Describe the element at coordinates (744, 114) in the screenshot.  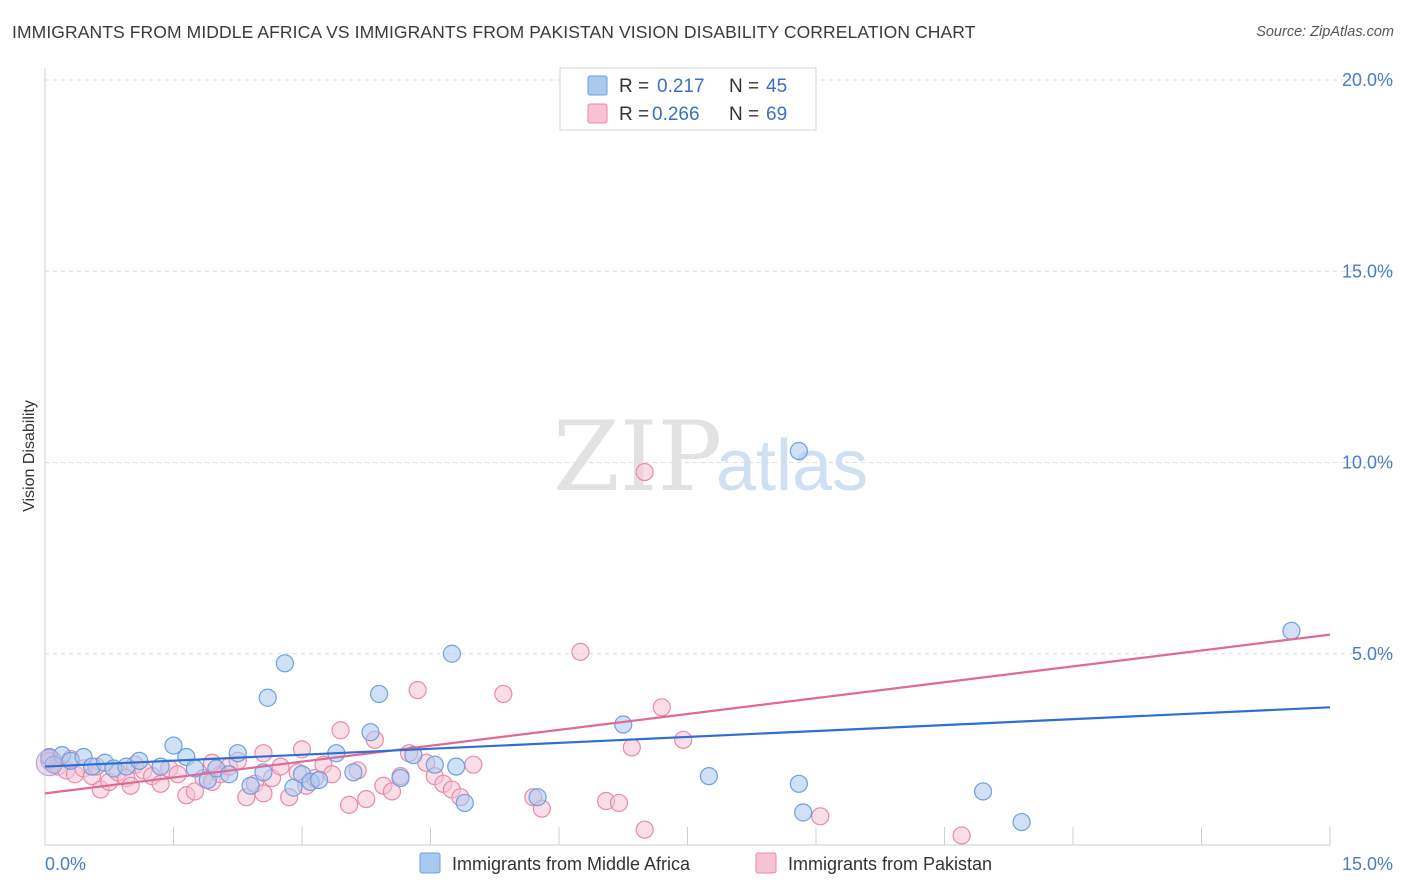
I see `legend-n-label-2: N =` at that location.